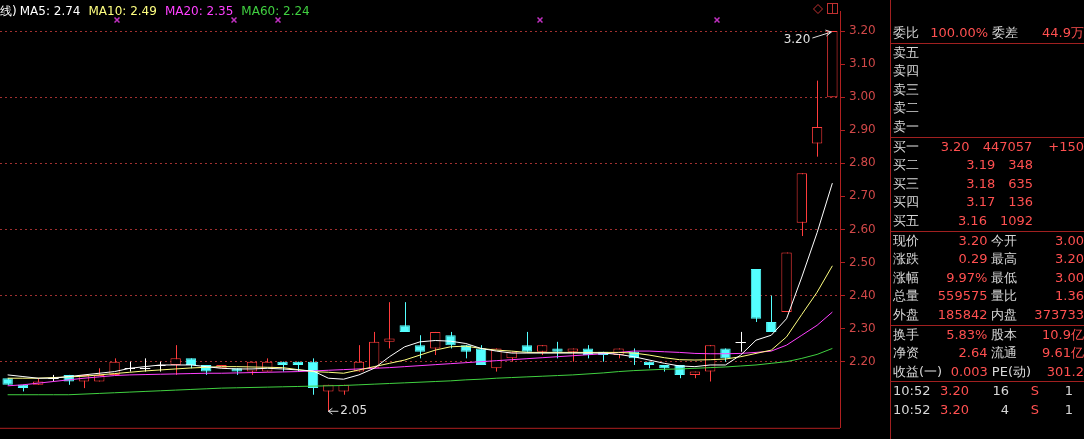  Describe the element at coordinates (122, 11) in the screenshot. I see `text: MA10: 2.49` at that location.